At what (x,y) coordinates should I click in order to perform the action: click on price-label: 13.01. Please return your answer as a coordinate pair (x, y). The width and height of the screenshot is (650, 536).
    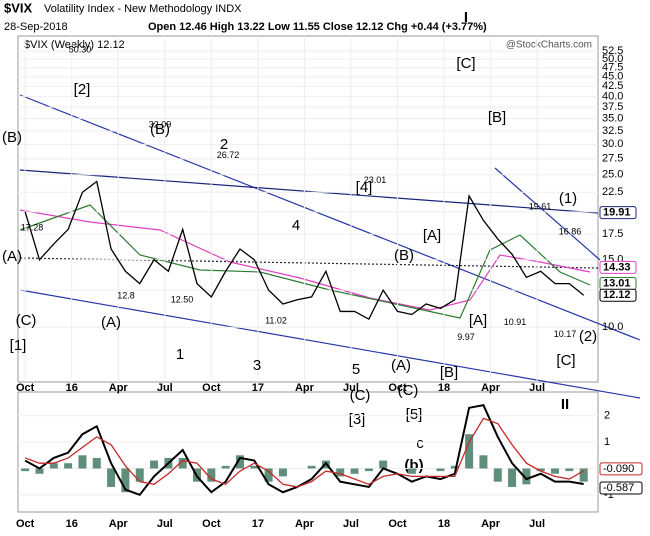
    Looking at the image, I should click on (617, 283).